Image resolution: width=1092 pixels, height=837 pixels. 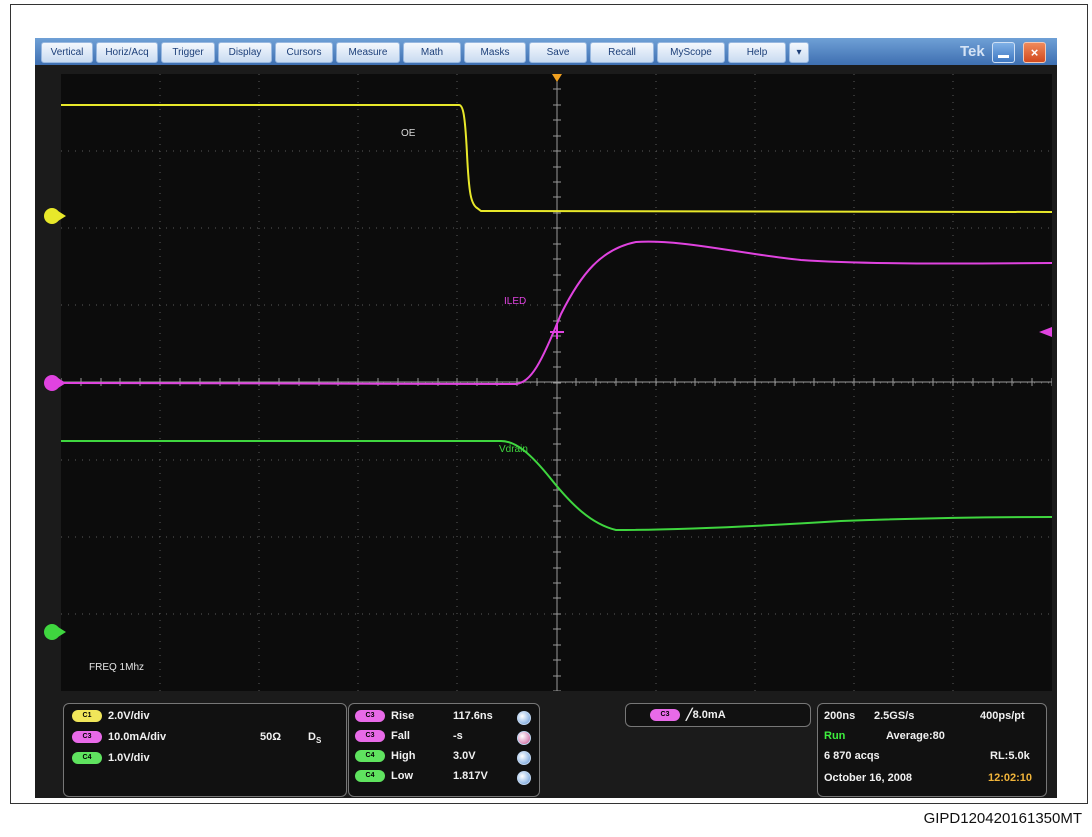 What do you see at coordinates (622, 52) in the screenshot?
I see `menu-recall: Recall` at bounding box center [622, 52].